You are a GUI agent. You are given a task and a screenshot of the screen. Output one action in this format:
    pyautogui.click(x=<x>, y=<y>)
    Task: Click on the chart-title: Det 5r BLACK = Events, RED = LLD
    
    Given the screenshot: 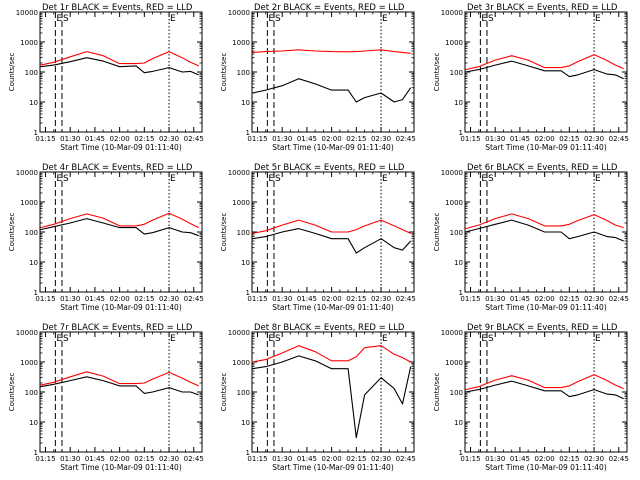 What is the action you would take?
    pyautogui.click(x=329, y=168)
    